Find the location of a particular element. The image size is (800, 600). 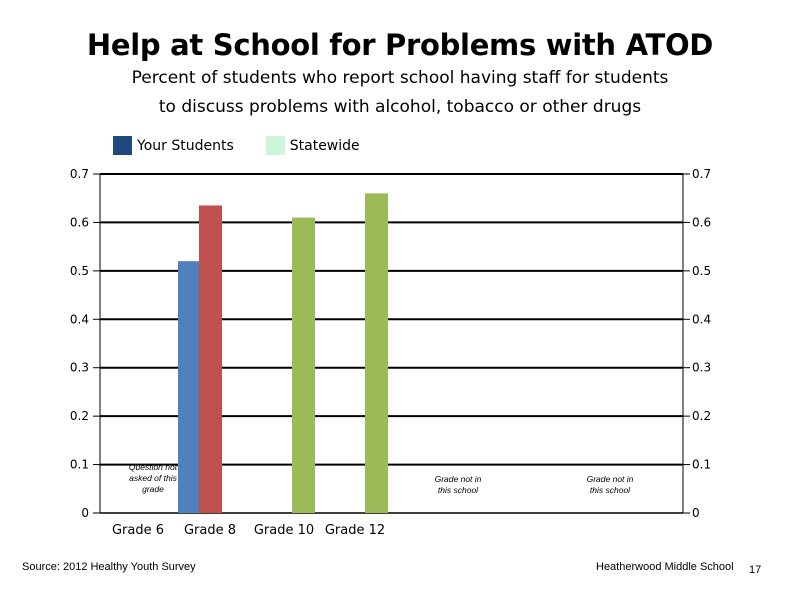

y-tick-label-right: 0.1 is located at coordinates (701, 465).